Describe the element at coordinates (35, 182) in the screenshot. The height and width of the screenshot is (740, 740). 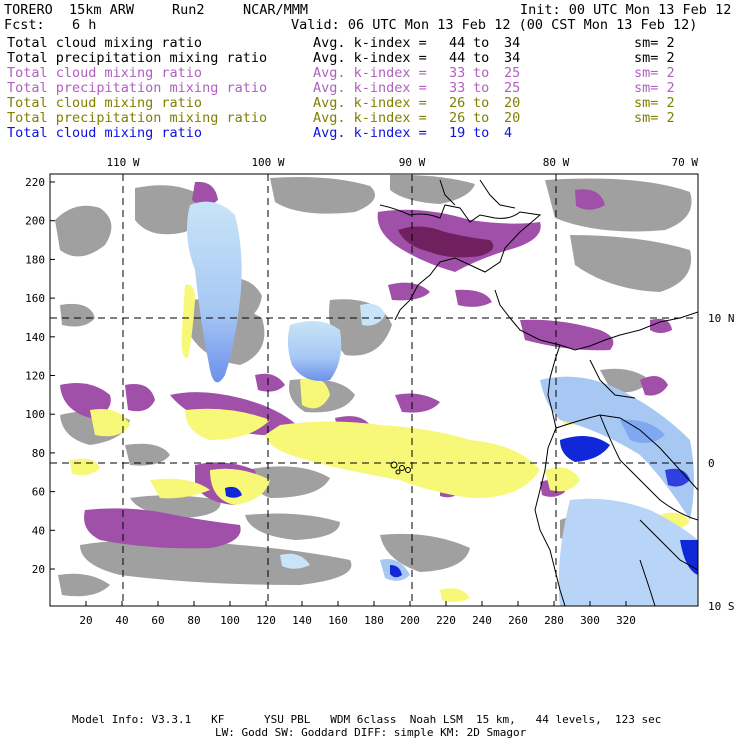
I see `y-tick-label: 220` at that location.